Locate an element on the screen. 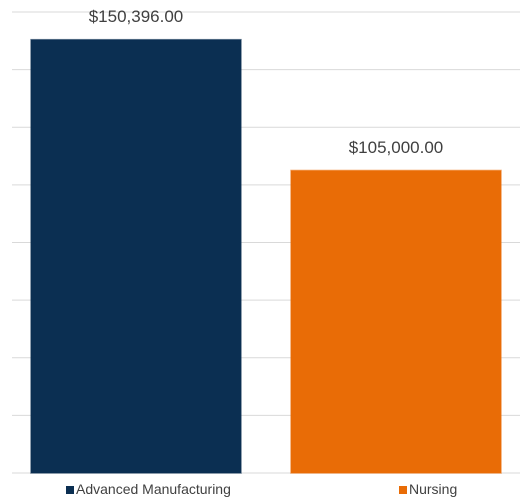  legend-label: Nursing is located at coordinates (433, 489).